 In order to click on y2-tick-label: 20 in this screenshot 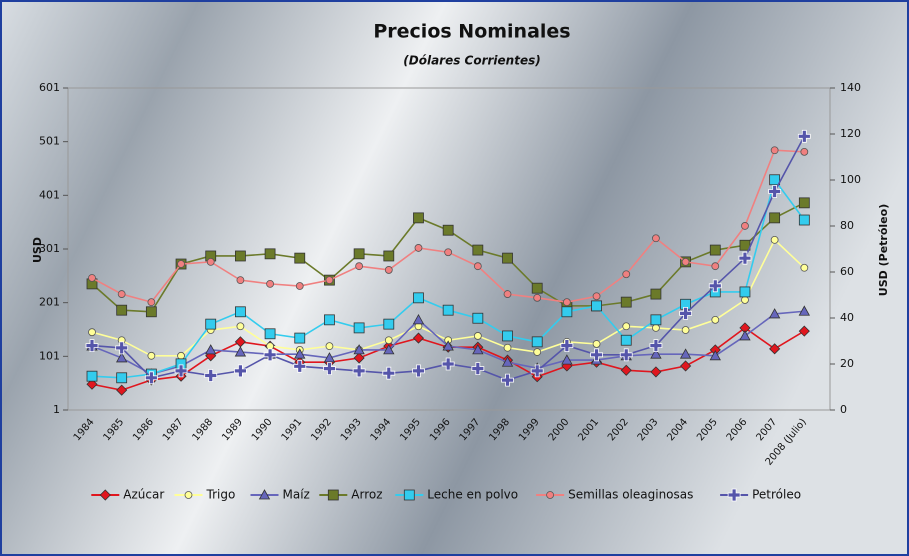, I will do `click(847, 363)`.